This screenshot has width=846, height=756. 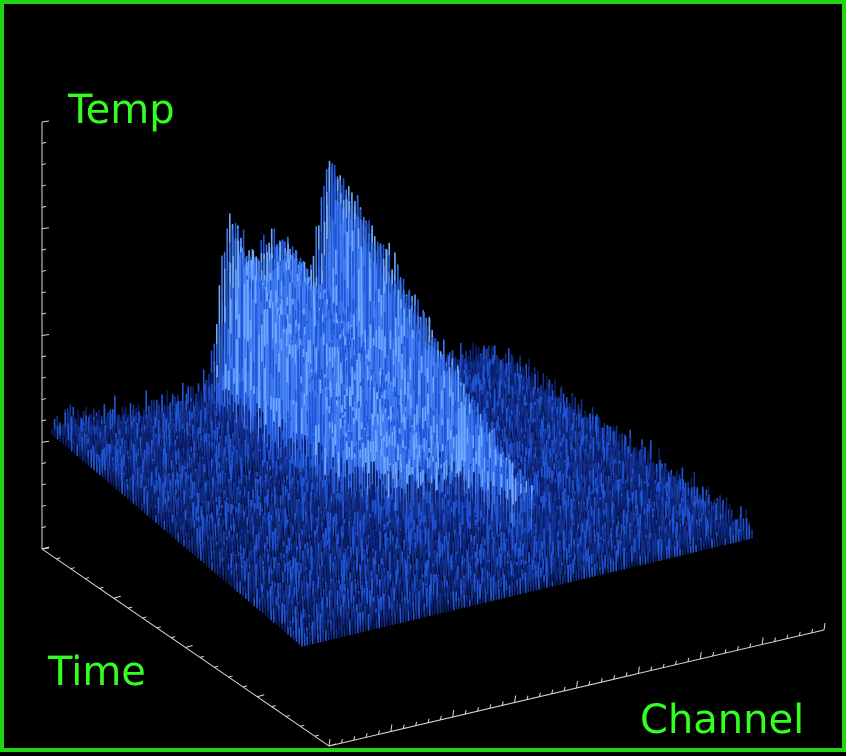 What do you see at coordinates (722, 720) in the screenshot?
I see `x-axis-label: Channel` at bounding box center [722, 720].